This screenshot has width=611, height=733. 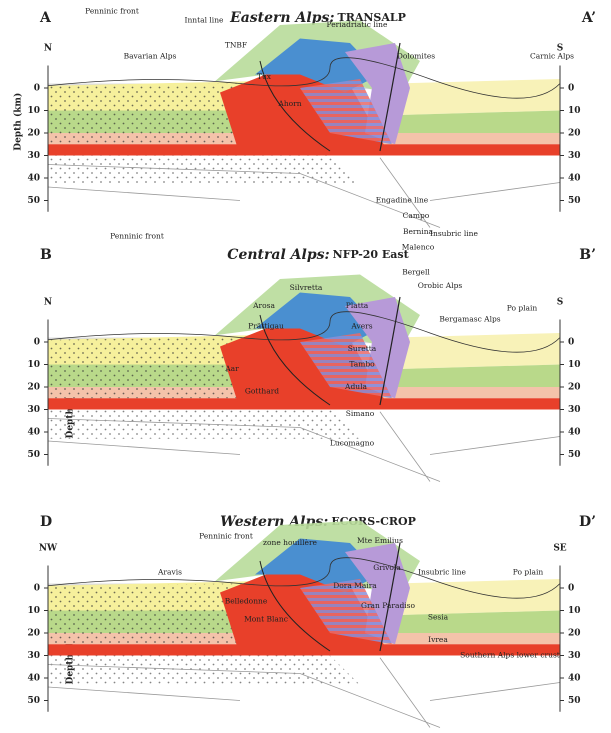 I want to click on middle-crust-south, so click(x=475, y=375).